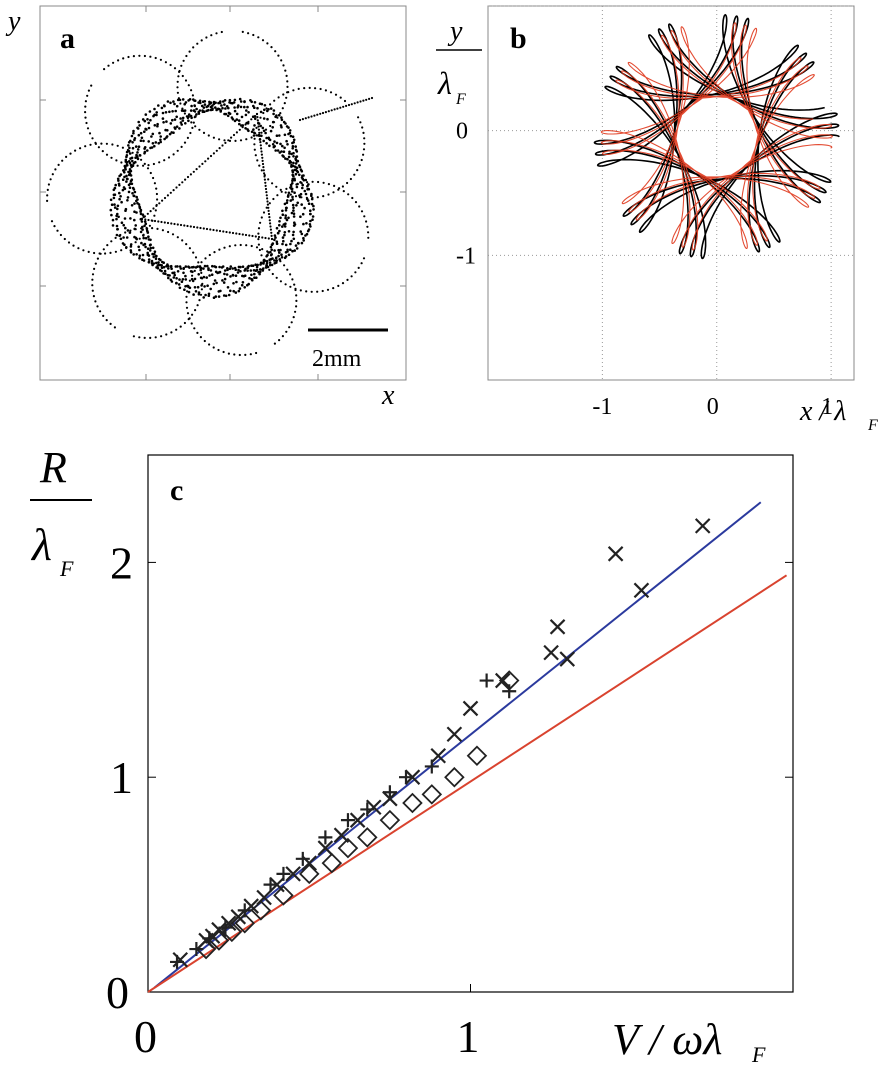 The width and height of the screenshot is (888, 1066). I want to click on panel-b-xtick-label: 1, so click(827, 407).